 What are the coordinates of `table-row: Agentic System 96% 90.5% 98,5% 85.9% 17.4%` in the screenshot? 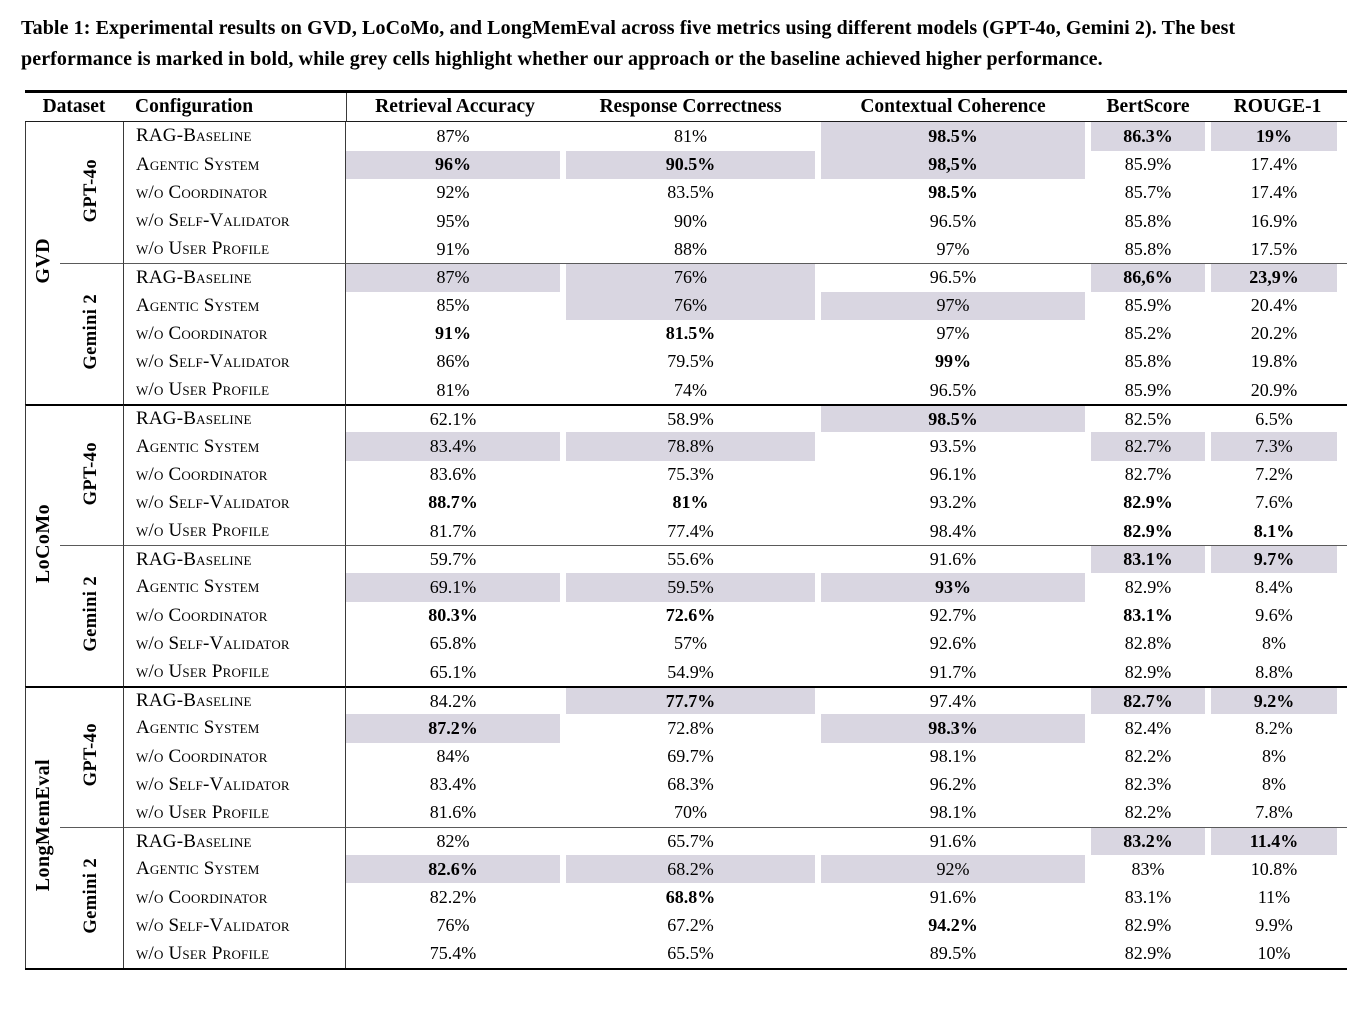 It's located at (686, 164).